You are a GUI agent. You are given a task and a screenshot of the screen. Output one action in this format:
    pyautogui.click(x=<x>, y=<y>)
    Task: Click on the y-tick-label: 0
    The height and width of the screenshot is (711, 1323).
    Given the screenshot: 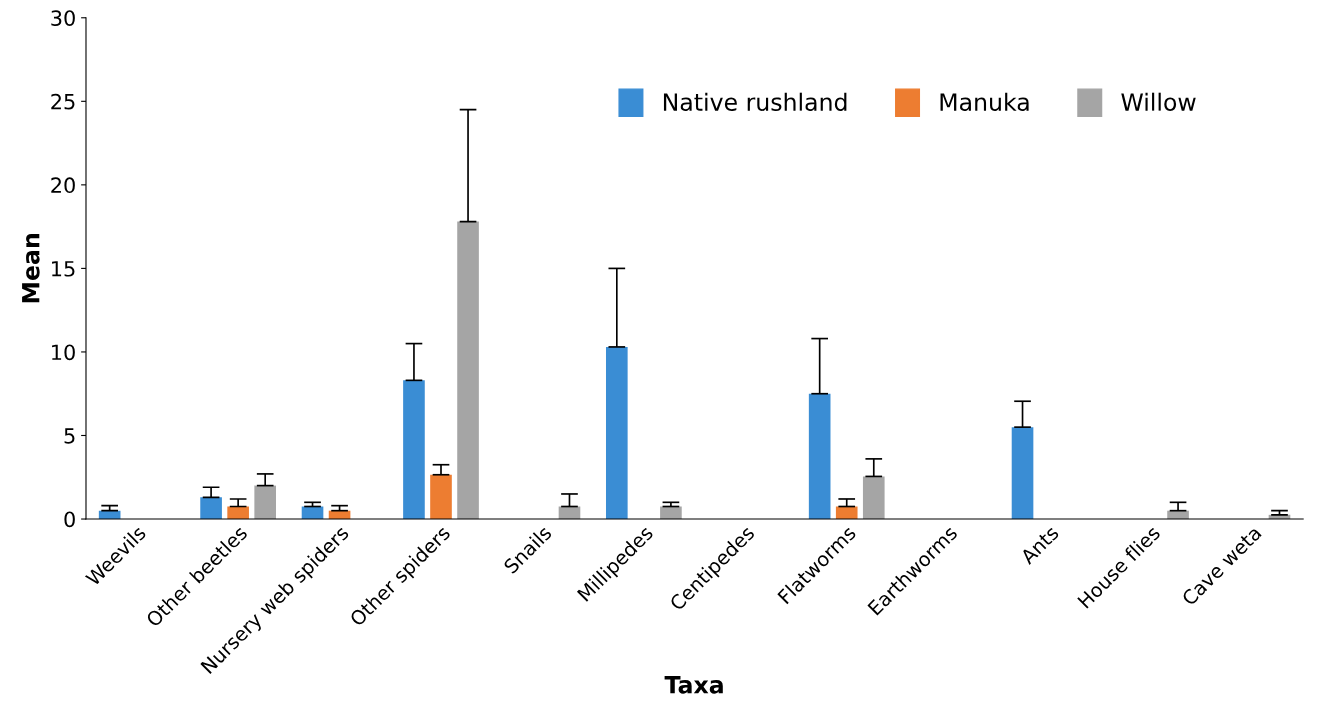 What is the action you would take?
    pyautogui.click(x=69, y=519)
    